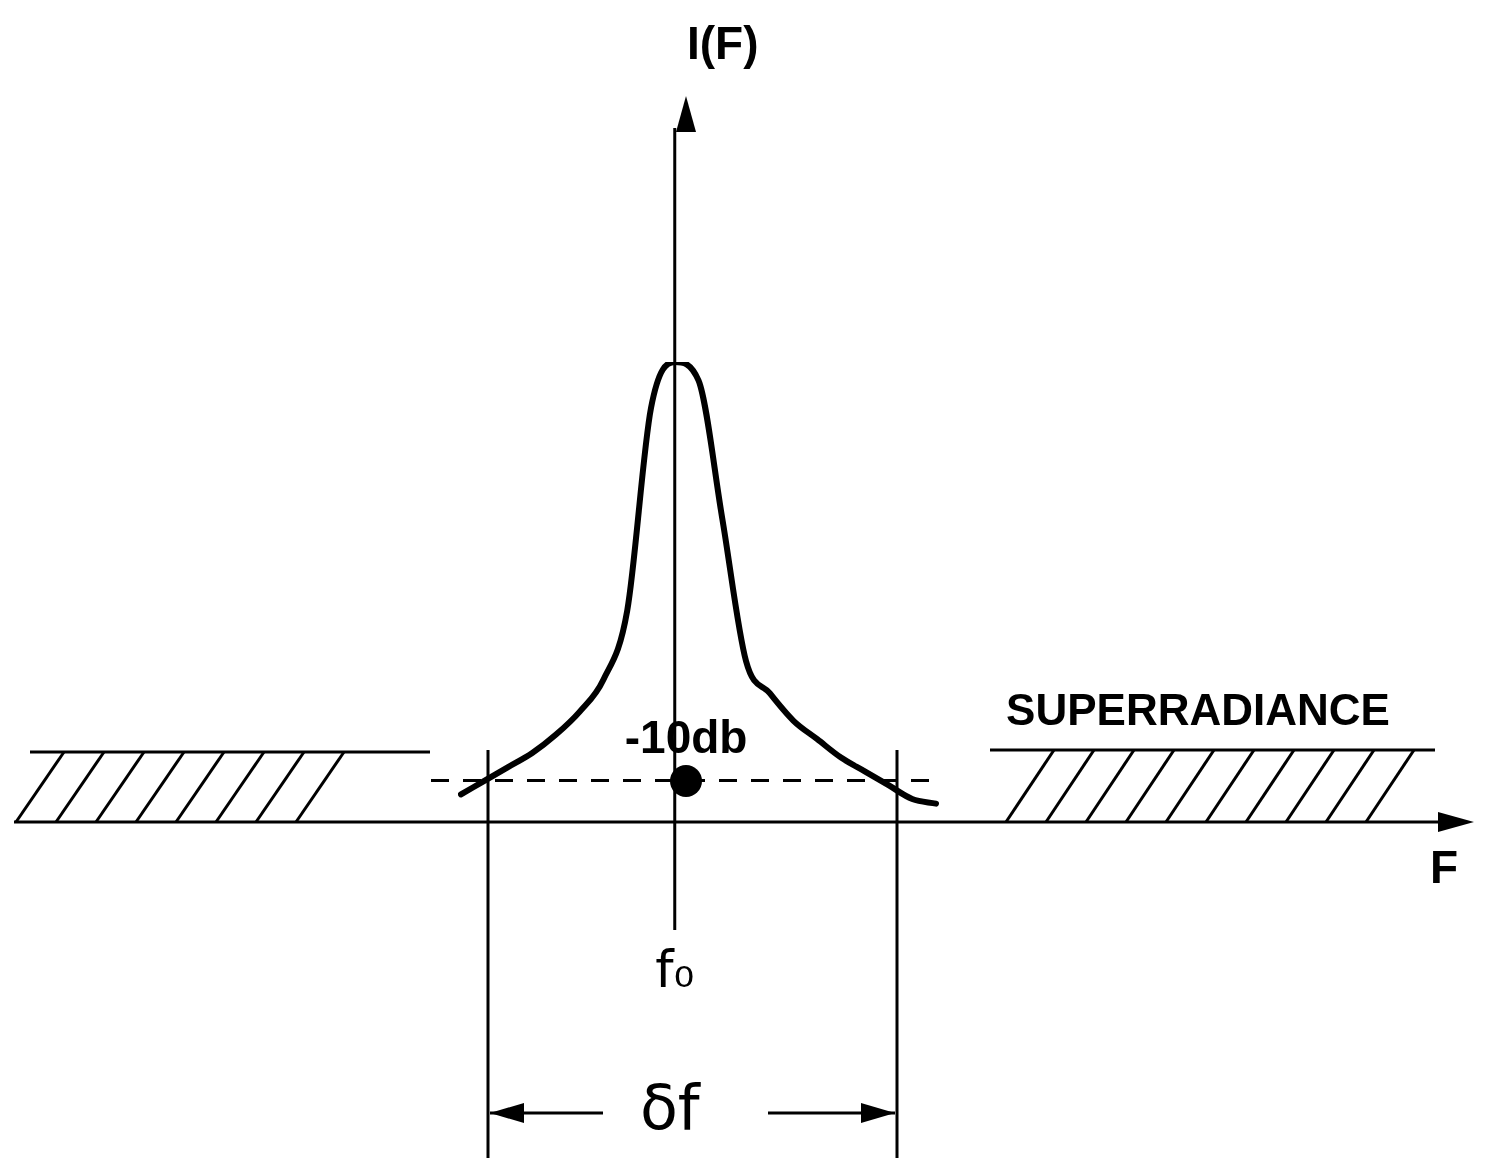  I want to click on text: F, so click(1444, 866).